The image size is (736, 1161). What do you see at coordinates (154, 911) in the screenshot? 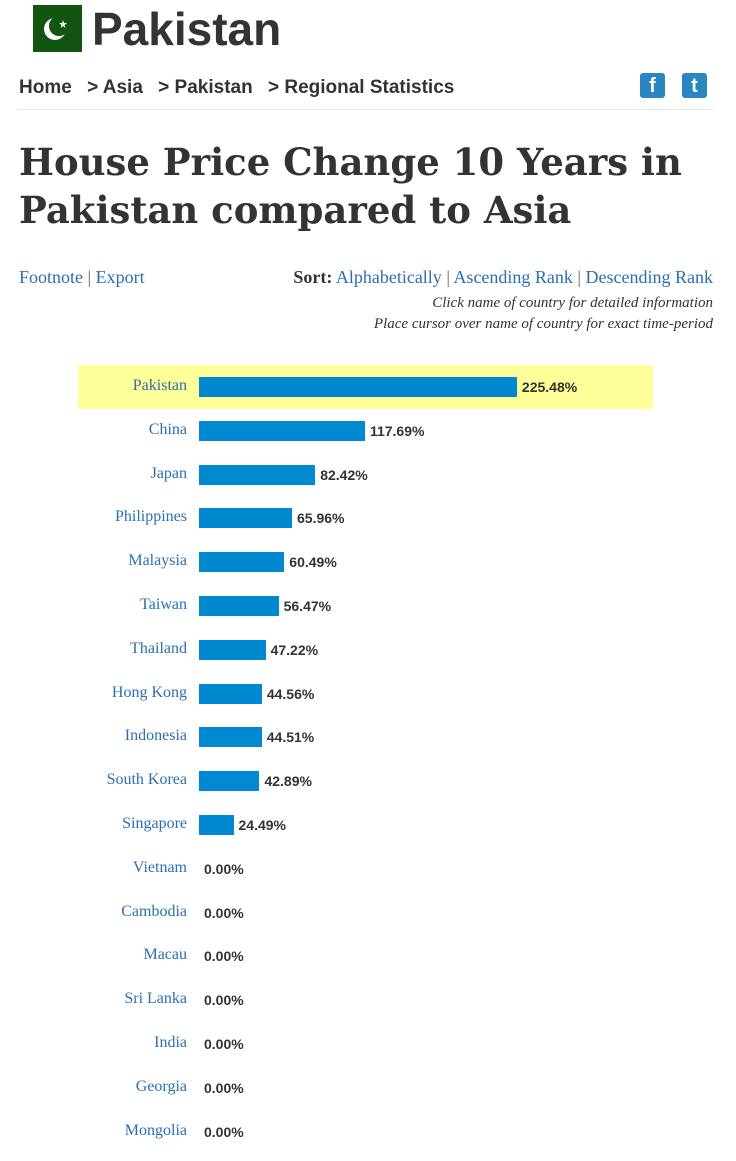
I see `country-label: Cambodia` at bounding box center [154, 911].